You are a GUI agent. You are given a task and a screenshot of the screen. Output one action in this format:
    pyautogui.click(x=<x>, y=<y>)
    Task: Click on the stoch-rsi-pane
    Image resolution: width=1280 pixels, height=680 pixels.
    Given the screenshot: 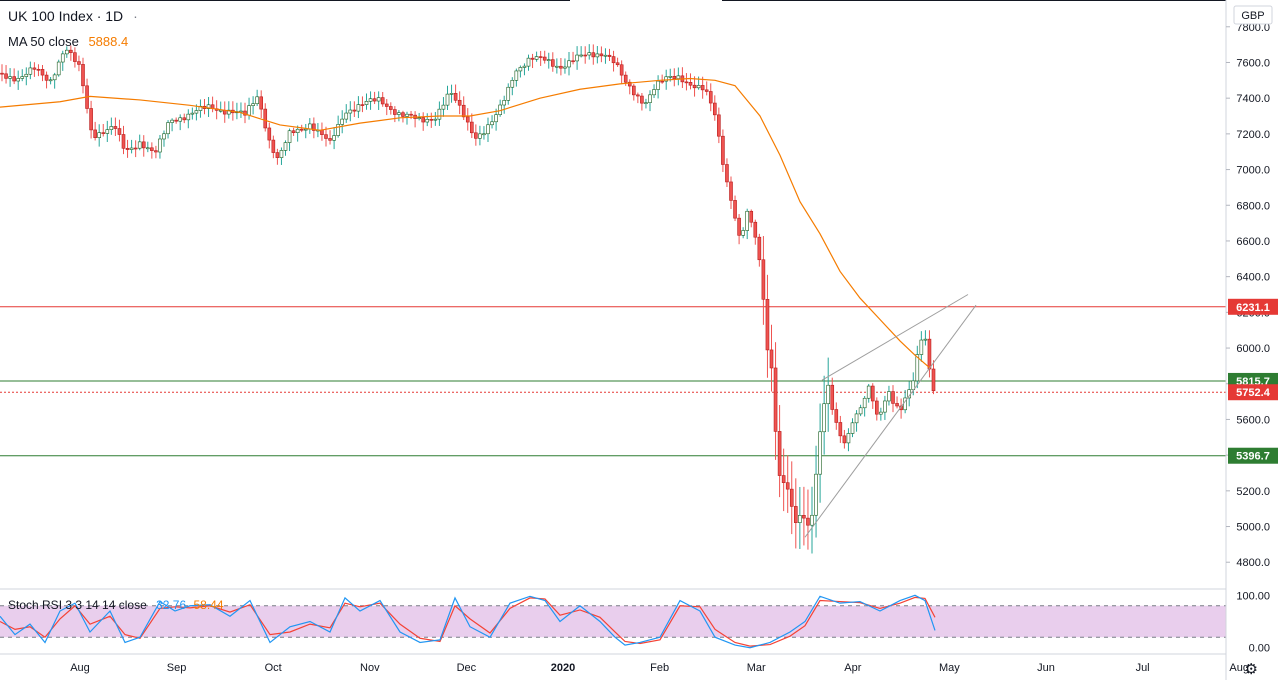 What is the action you would take?
    pyautogui.click(x=613, y=621)
    